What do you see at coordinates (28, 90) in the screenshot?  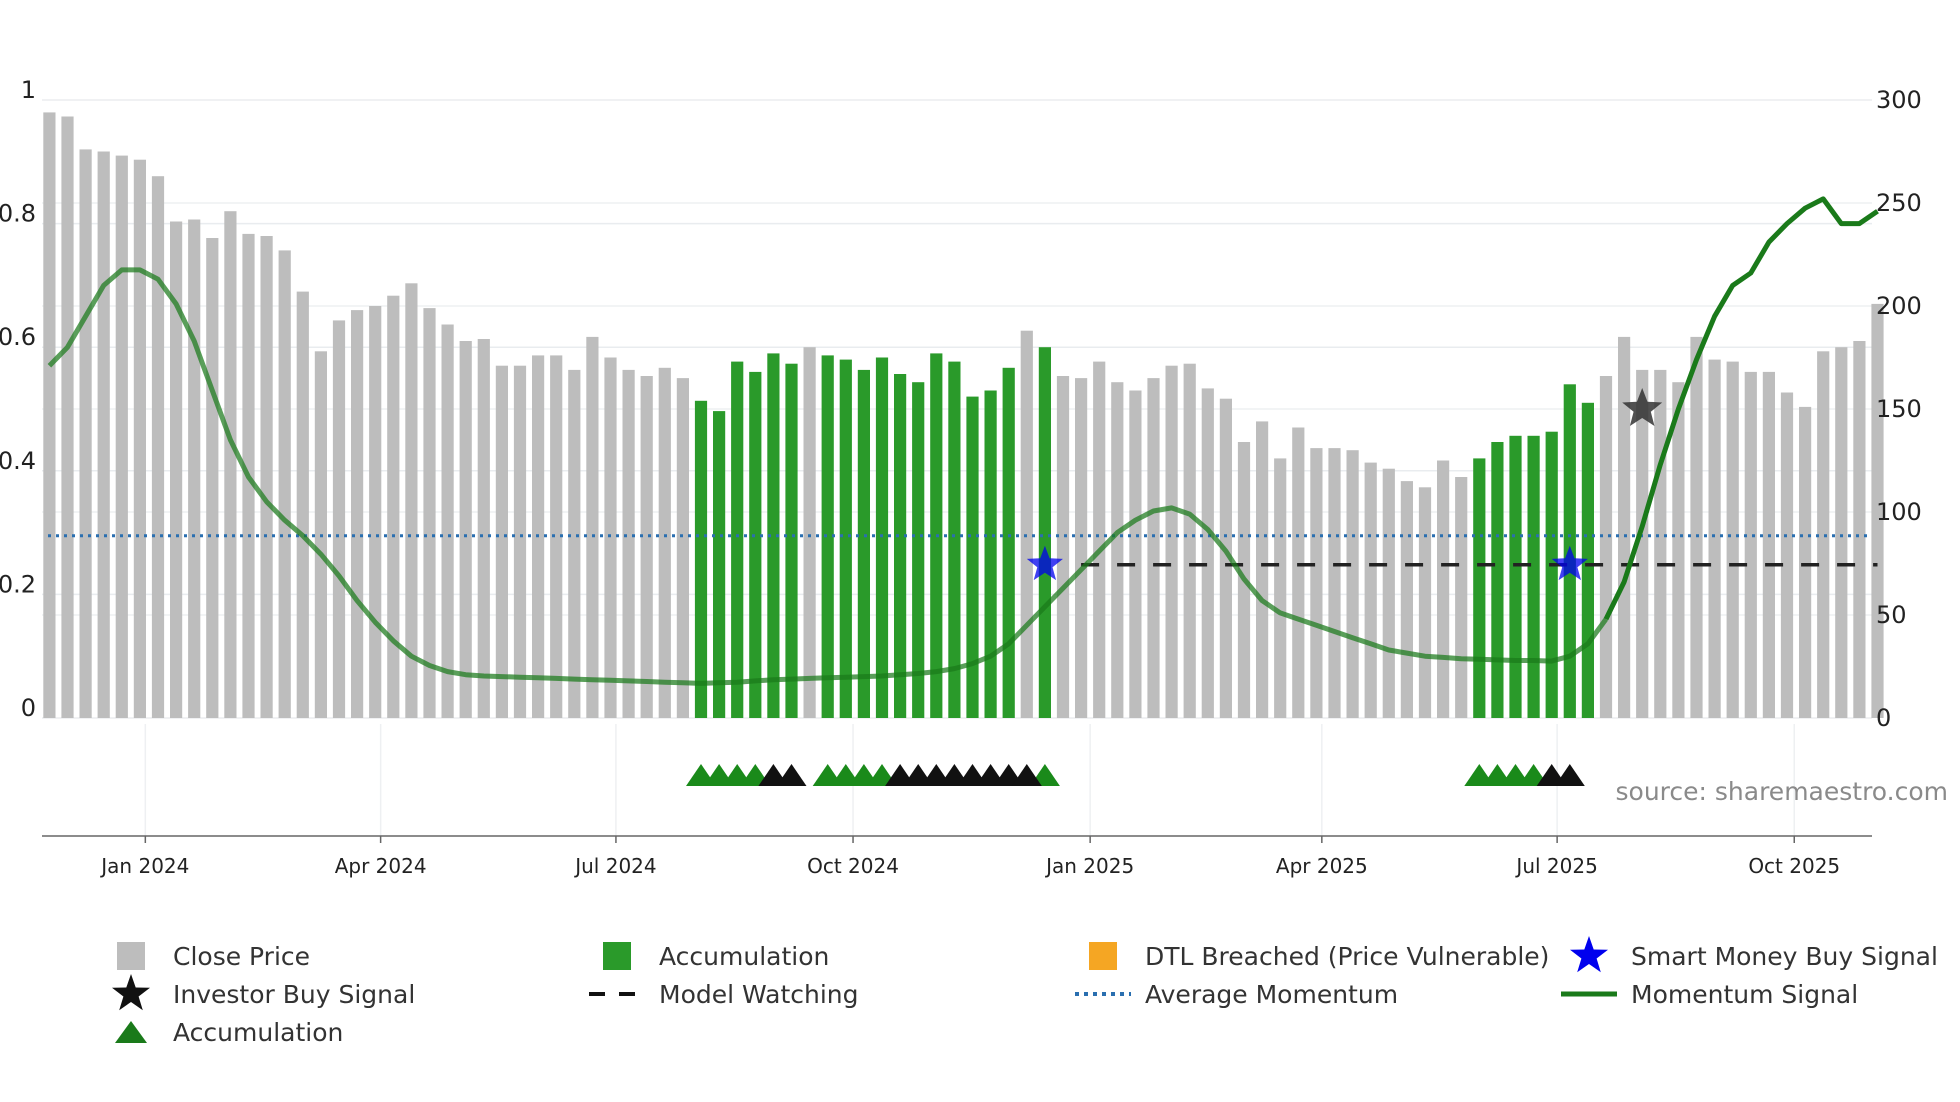 I see `left-axis-tick: 1` at bounding box center [28, 90].